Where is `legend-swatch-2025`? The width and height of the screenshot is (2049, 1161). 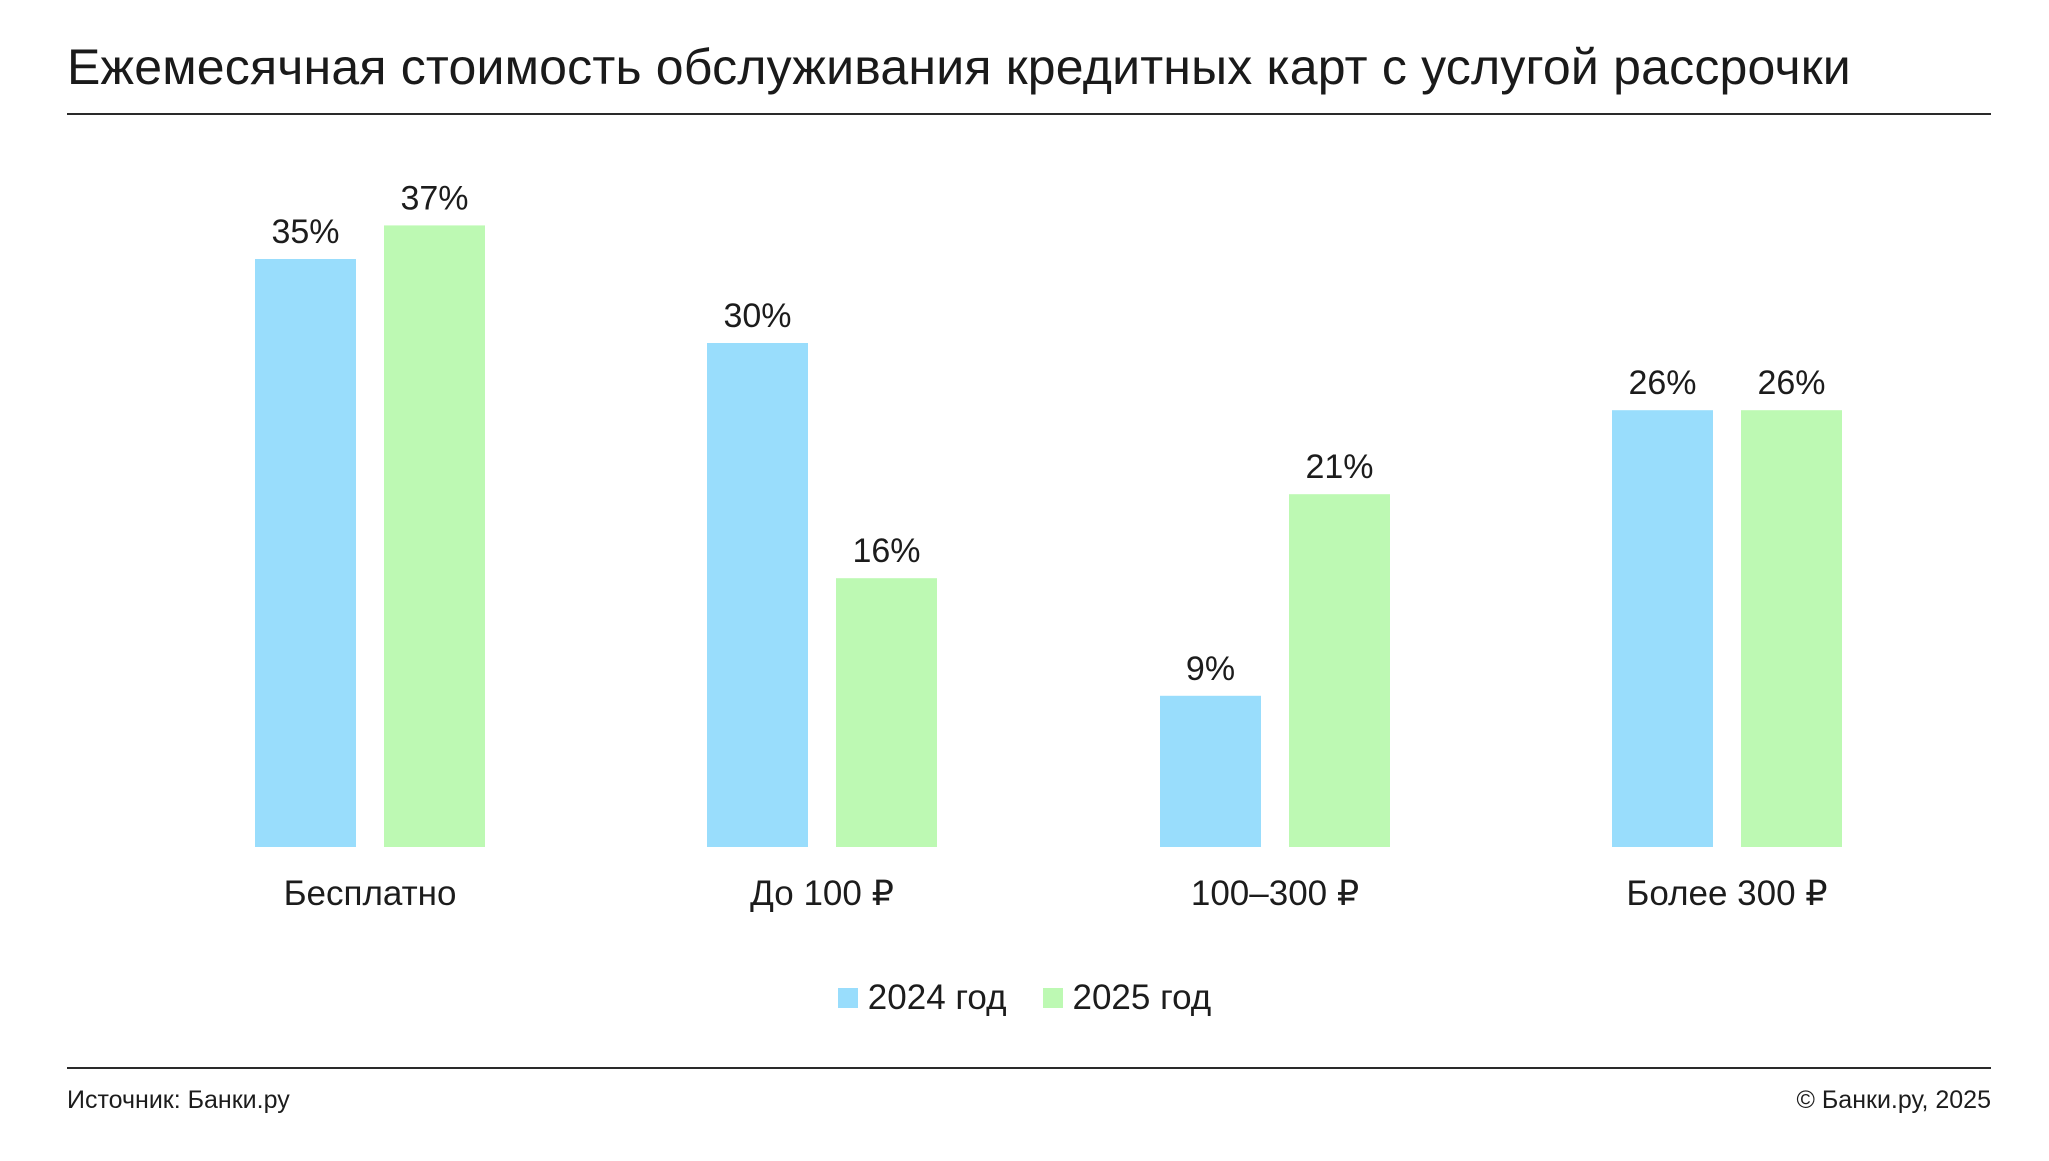
legend-swatch-2025 is located at coordinates (1052, 998).